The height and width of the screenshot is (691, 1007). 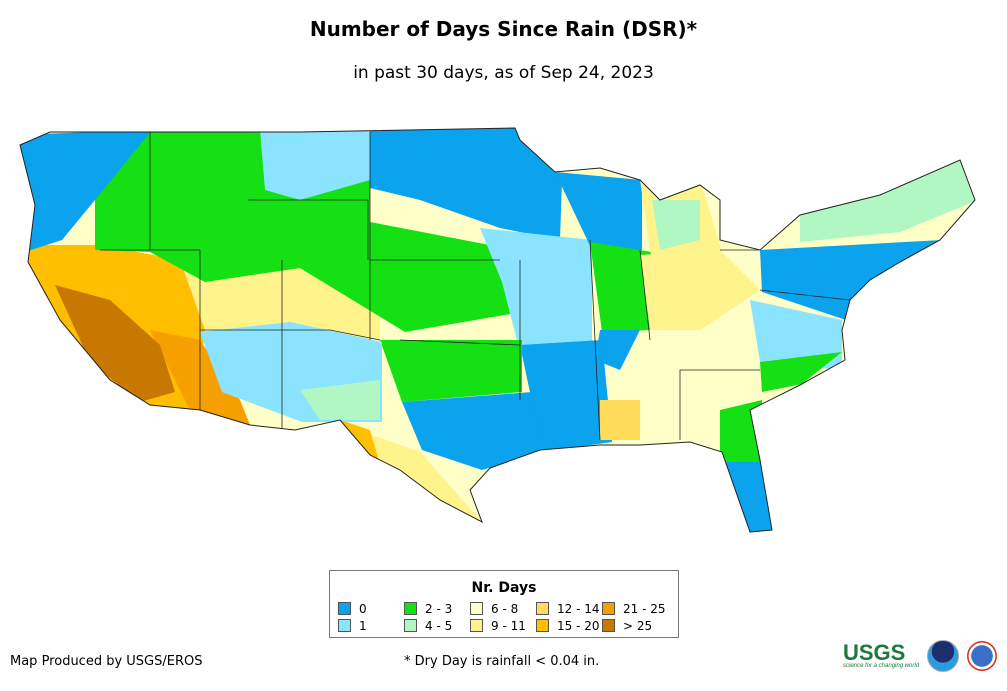 I want to click on legend-item: 9 - 11, so click(x=503, y=625).